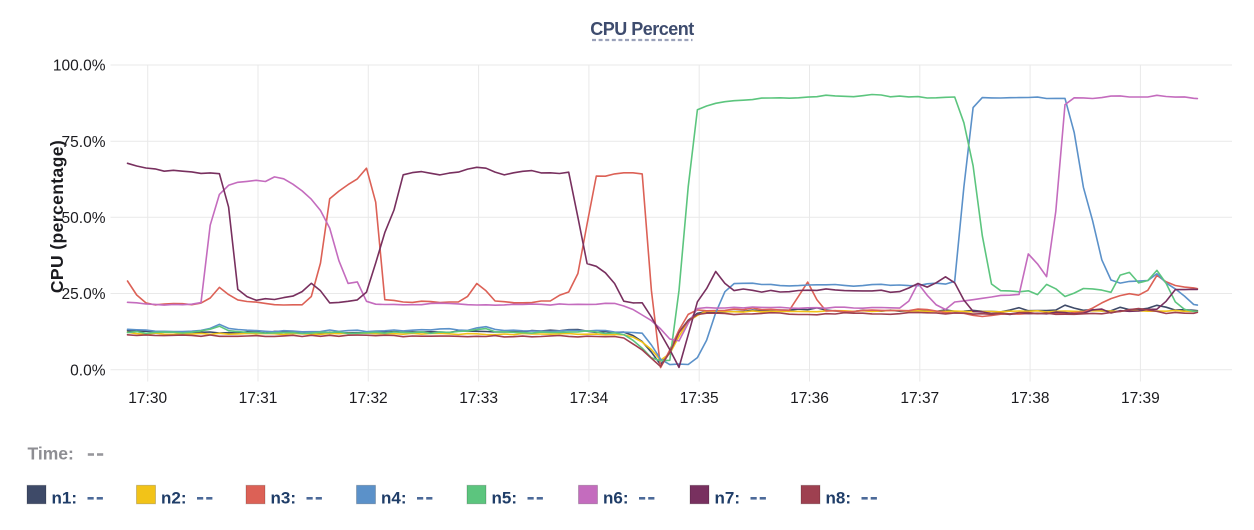 The image size is (1254, 530). What do you see at coordinates (728, 498) in the screenshot?
I see `svg-text: n7:` at bounding box center [728, 498].